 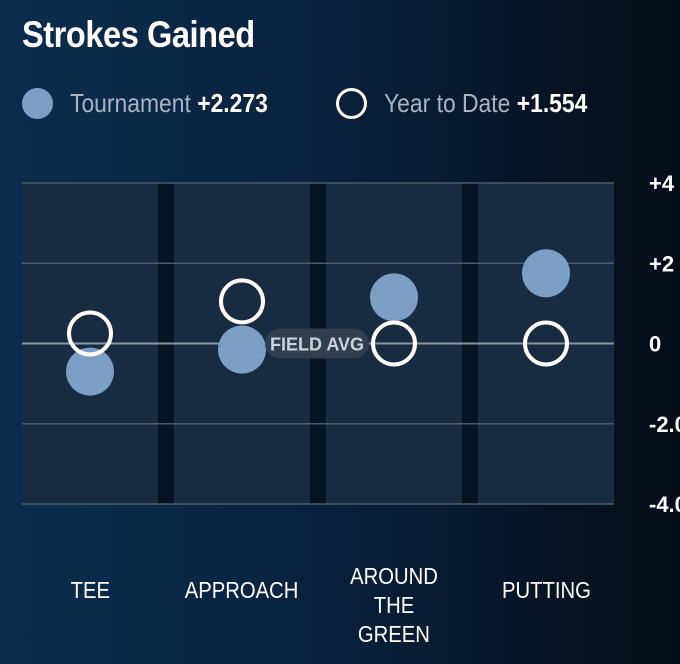 I want to click on legend-text-ytd: Year to Date +1.554, so click(x=485, y=103).